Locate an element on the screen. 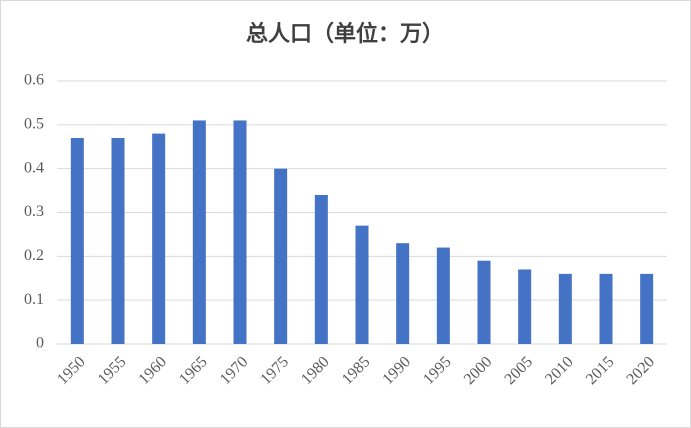  y-tick-label: 0.4 is located at coordinates (34, 167).